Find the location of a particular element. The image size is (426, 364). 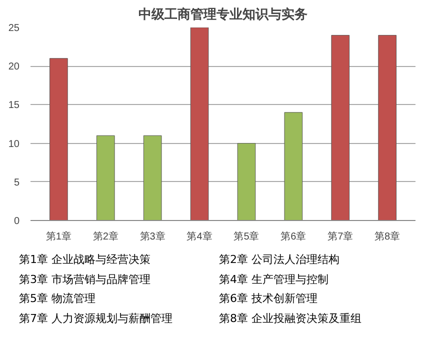

x-tick-label: 第1章 is located at coordinates (59, 236).